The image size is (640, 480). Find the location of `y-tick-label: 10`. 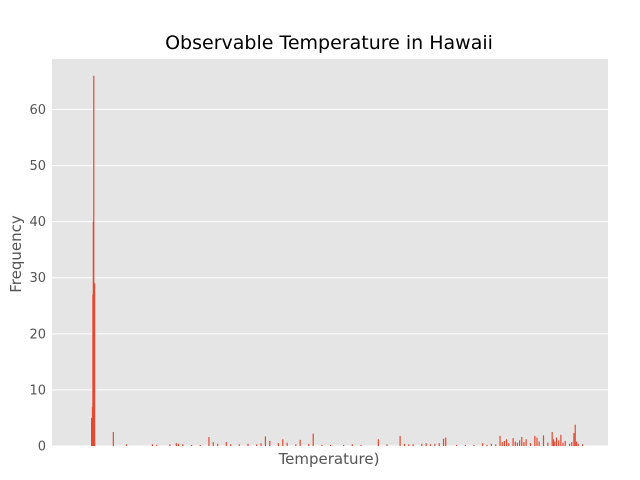

y-tick-label: 10 is located at coordinates (37, 390).